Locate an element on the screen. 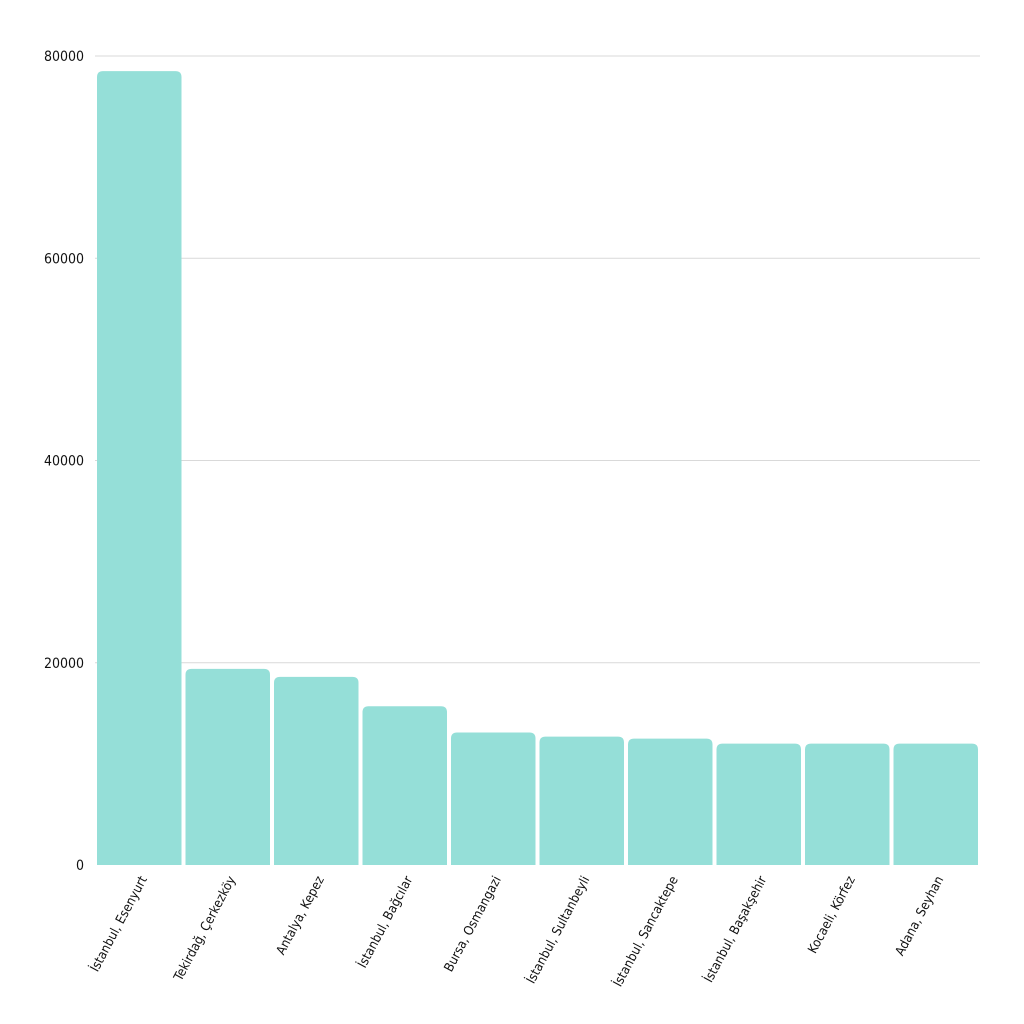 The height and width of the screenshot is (1024, 1024). y-tick-label: 80000 is located at coordinates (64, 57).